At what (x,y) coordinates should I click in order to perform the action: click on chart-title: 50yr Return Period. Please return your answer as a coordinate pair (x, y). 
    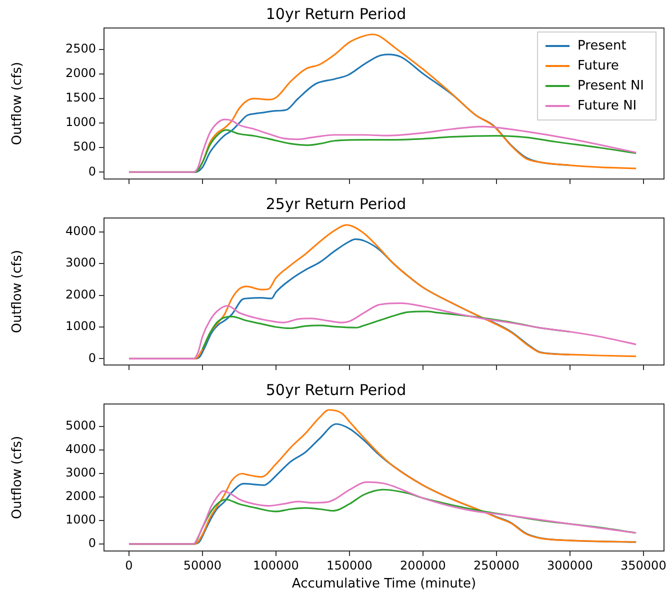
    Looking at the image, I should click on (336, 389).